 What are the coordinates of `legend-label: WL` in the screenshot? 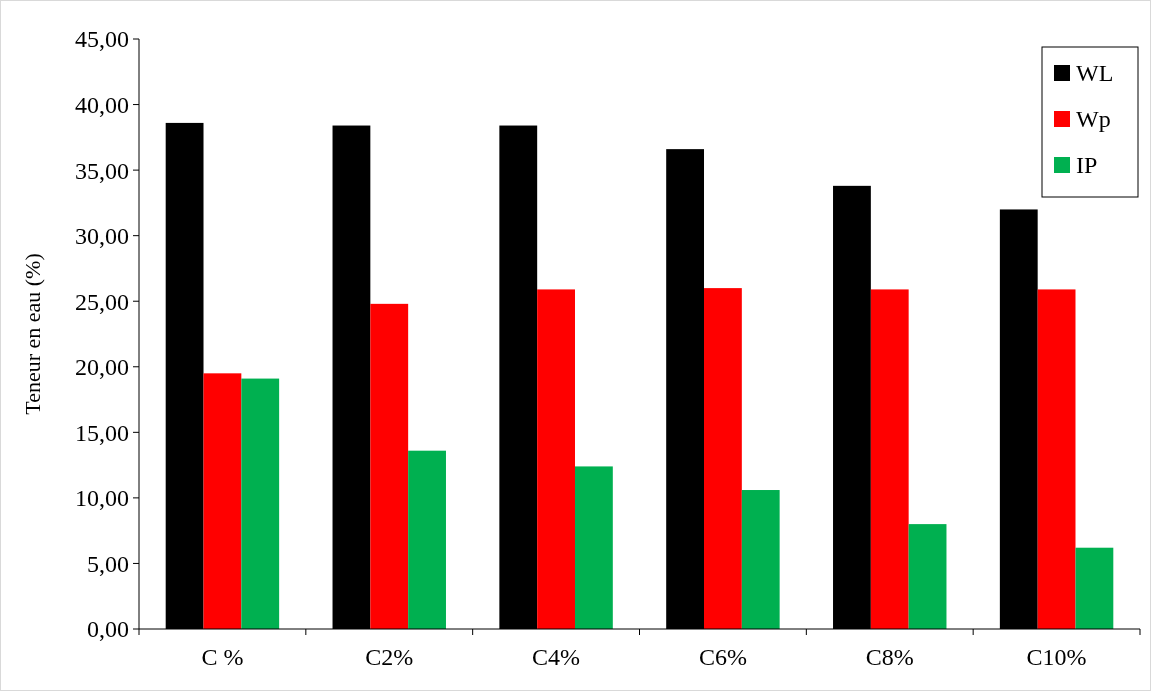 It's located at (1095, 73).